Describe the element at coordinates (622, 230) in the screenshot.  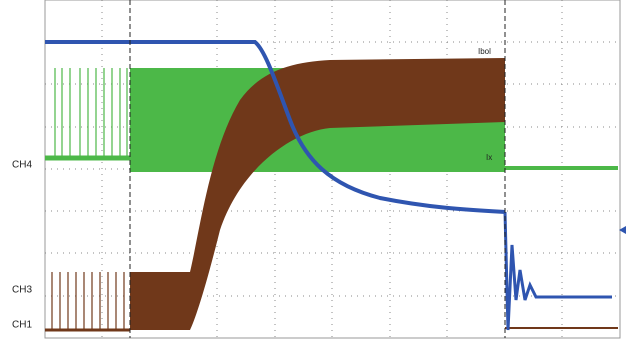
I see `level-marker` at that location.